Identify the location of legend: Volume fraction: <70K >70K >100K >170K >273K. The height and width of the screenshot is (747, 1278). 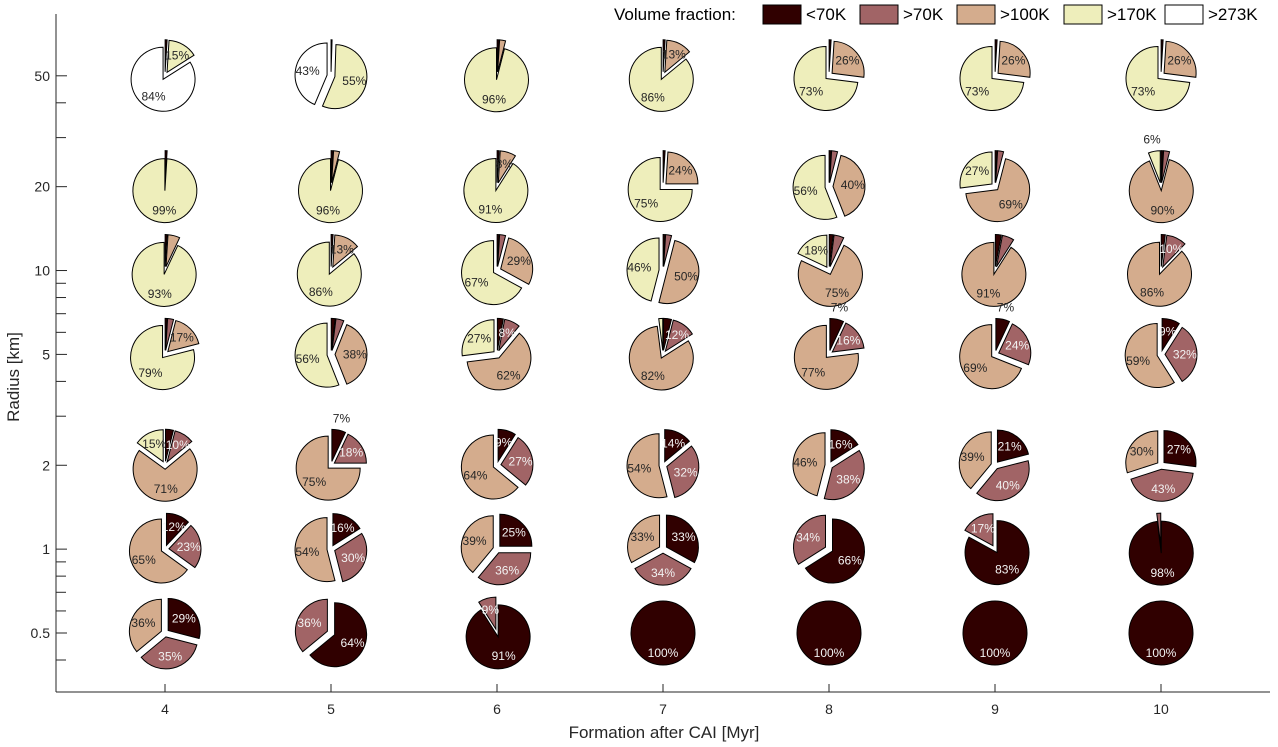
(936, 14).